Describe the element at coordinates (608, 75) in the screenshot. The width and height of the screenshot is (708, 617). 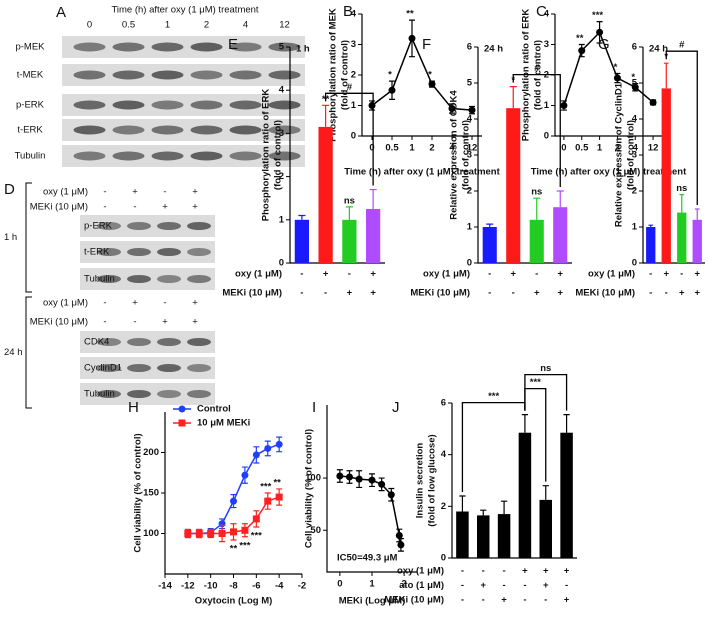
I see `axes` at that location.